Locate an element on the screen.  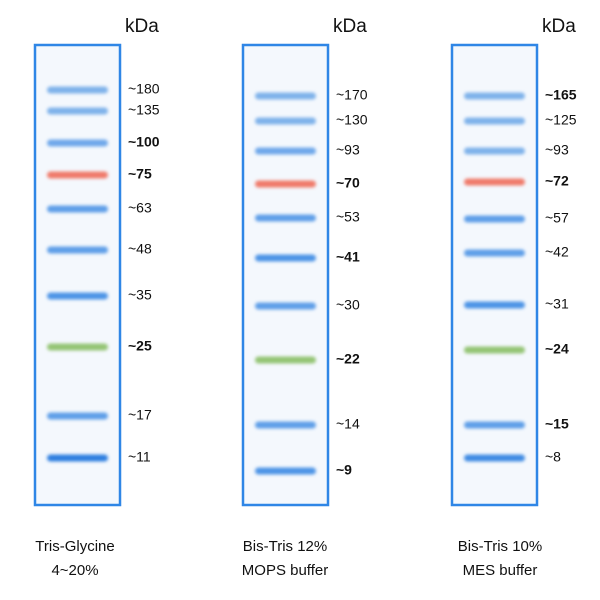
band-label: ~53 is located at coordinates (348, 217).